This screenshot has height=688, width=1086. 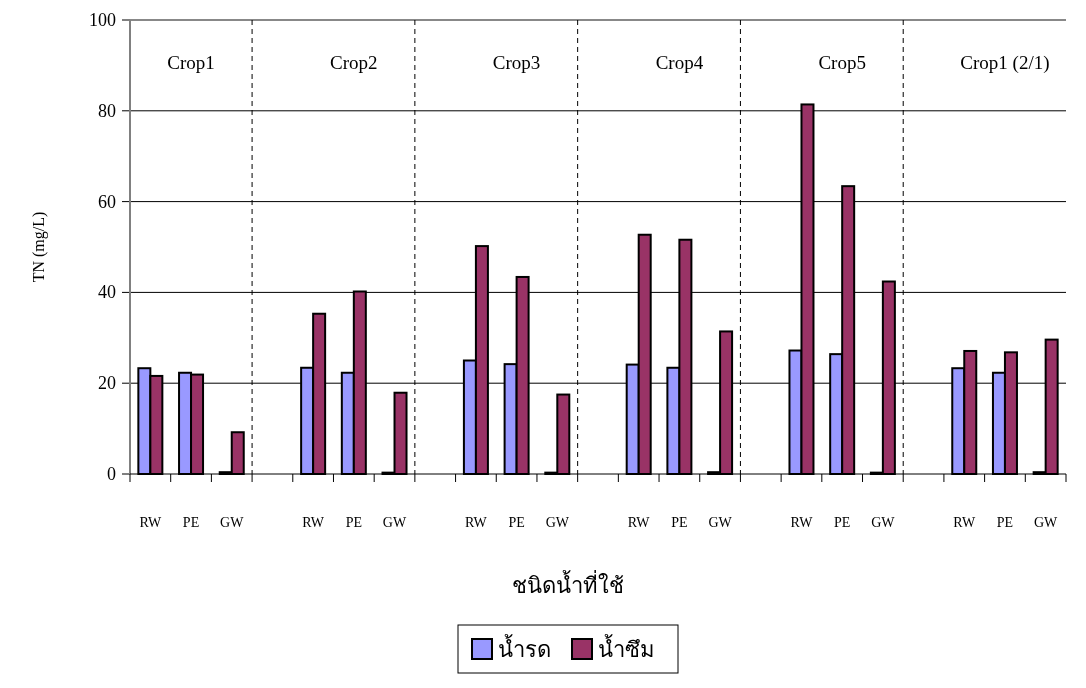 What do you see at coordinates (102, 20) in the screenshot?
I see `y-tick-label: 100` at bounding box center [102, 20].